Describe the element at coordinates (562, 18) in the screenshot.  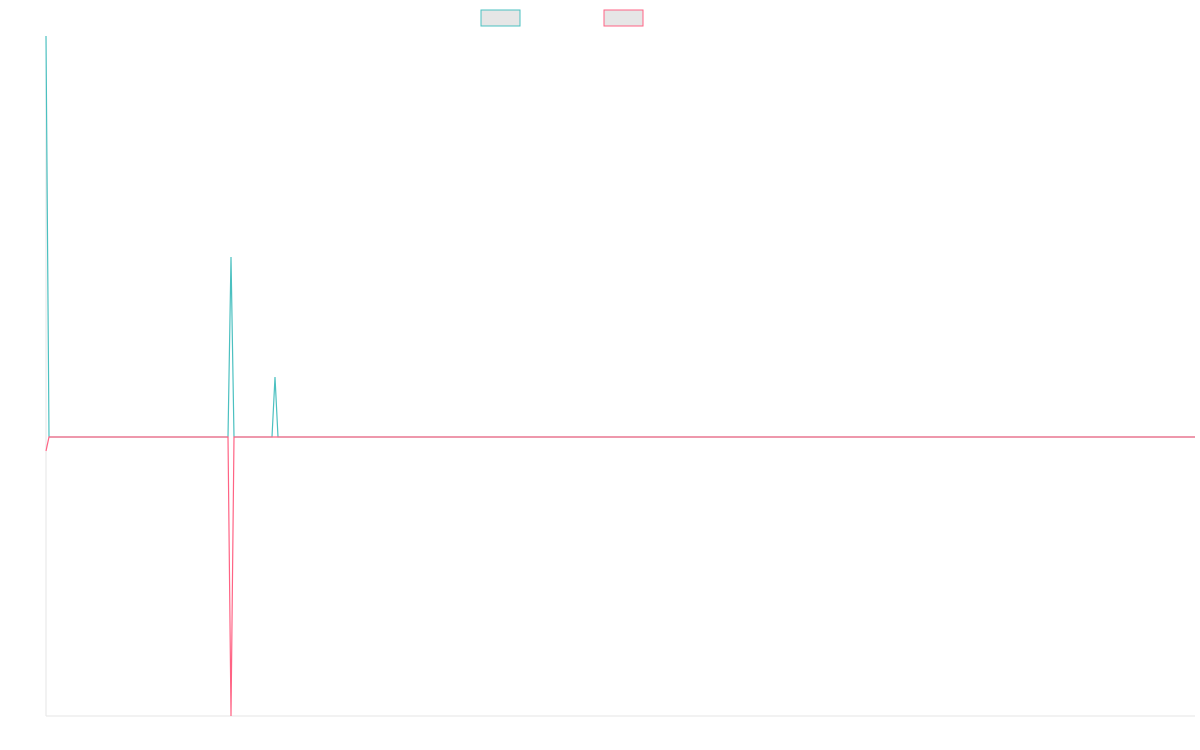
I see `legend` at that location.